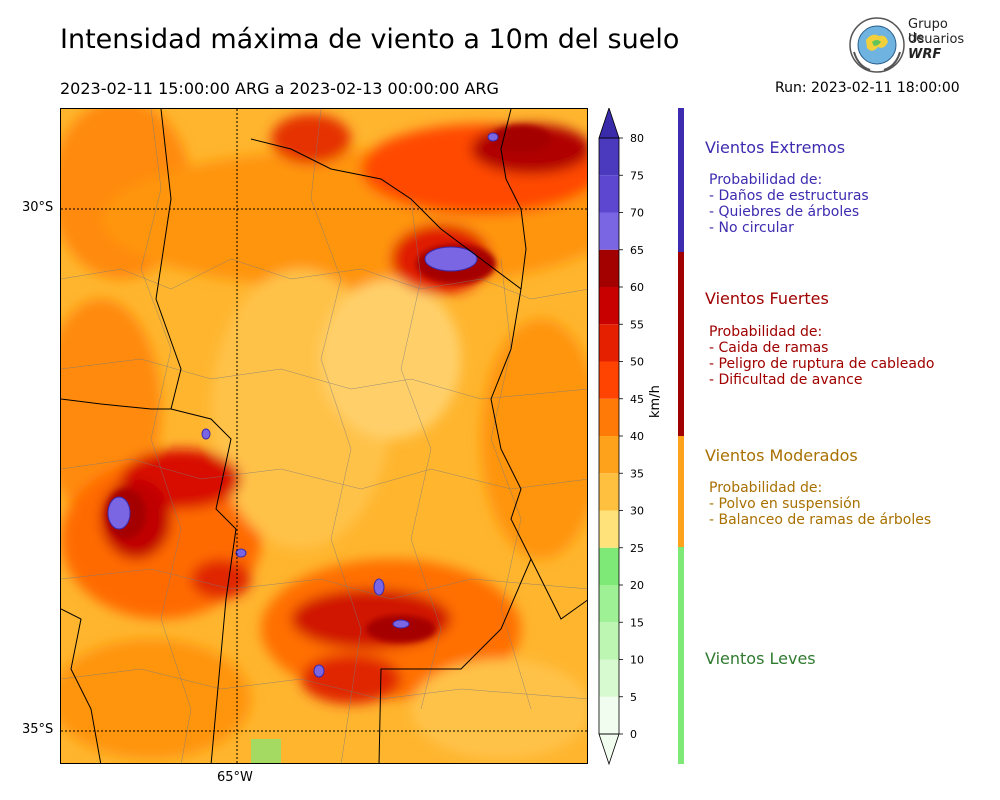 This screenshot has height=800, width=1000. Describe the element at coordinates (621, 437) in the screenshot. I see `wind-colorbar: 0 5 10 15 20 25 30 35 40 45 50 55 60 65 70 75 80` at that location.